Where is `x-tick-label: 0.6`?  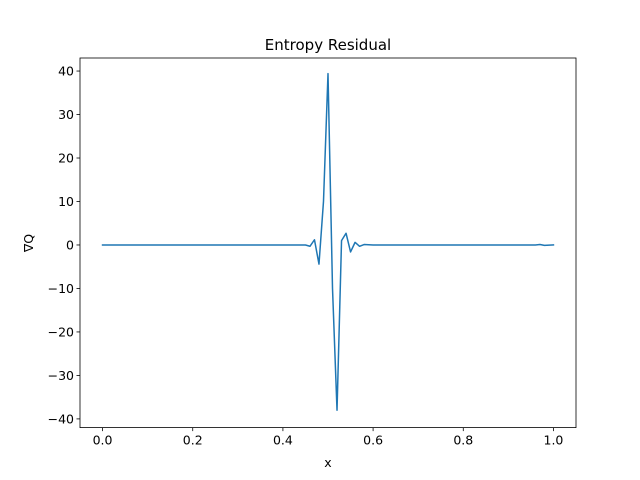 x-tick-label: 0.6 is located at coordinates (373, 440).